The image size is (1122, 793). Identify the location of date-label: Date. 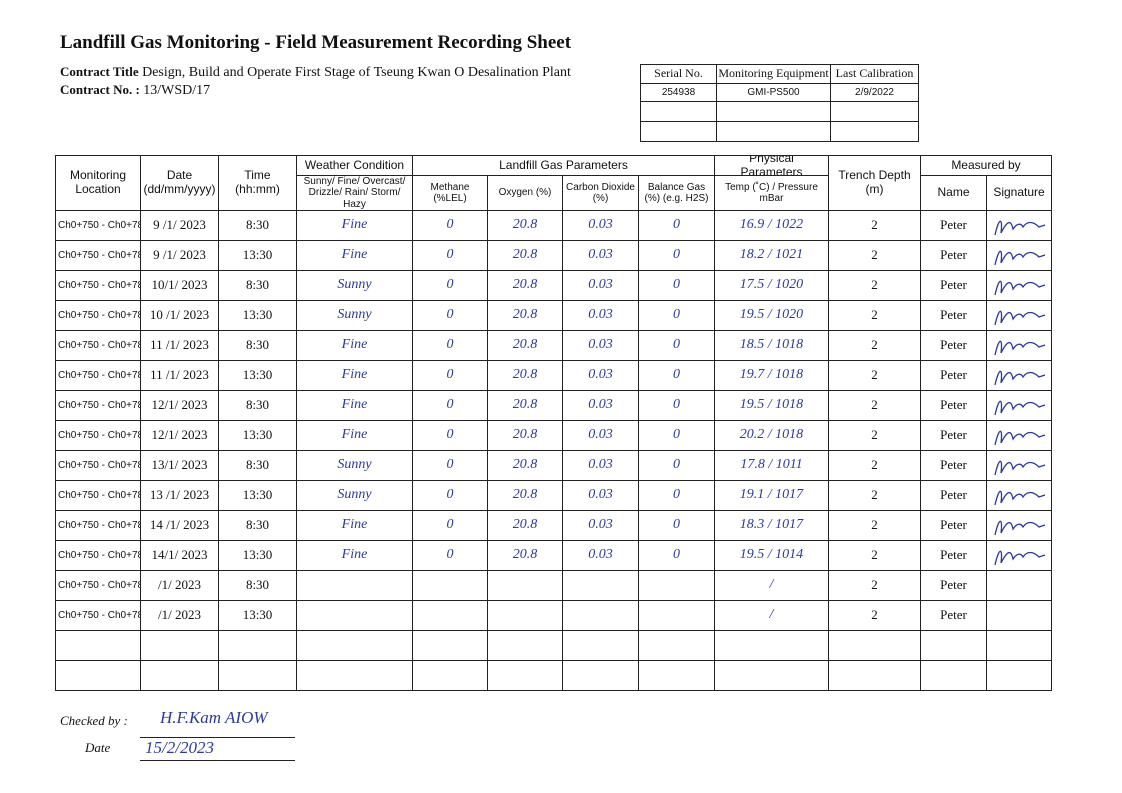
(98, 747).